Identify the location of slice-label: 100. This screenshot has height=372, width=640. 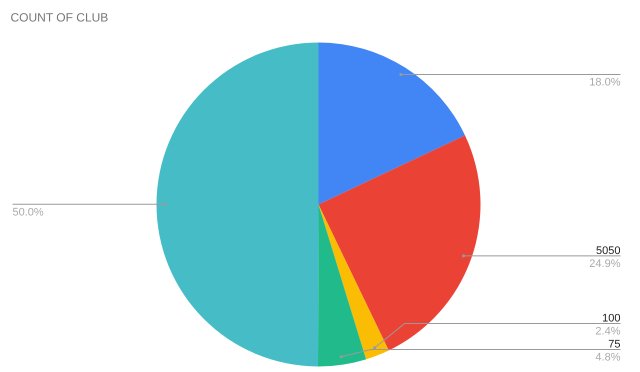
(611, 318).